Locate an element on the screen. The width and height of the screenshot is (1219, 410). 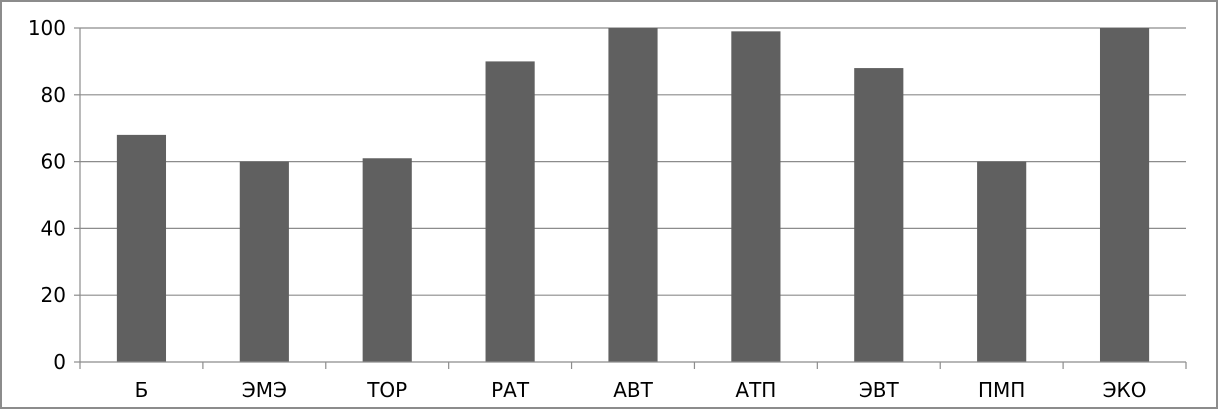
y-tick-label: 80 is located at coordinates (53, 95).